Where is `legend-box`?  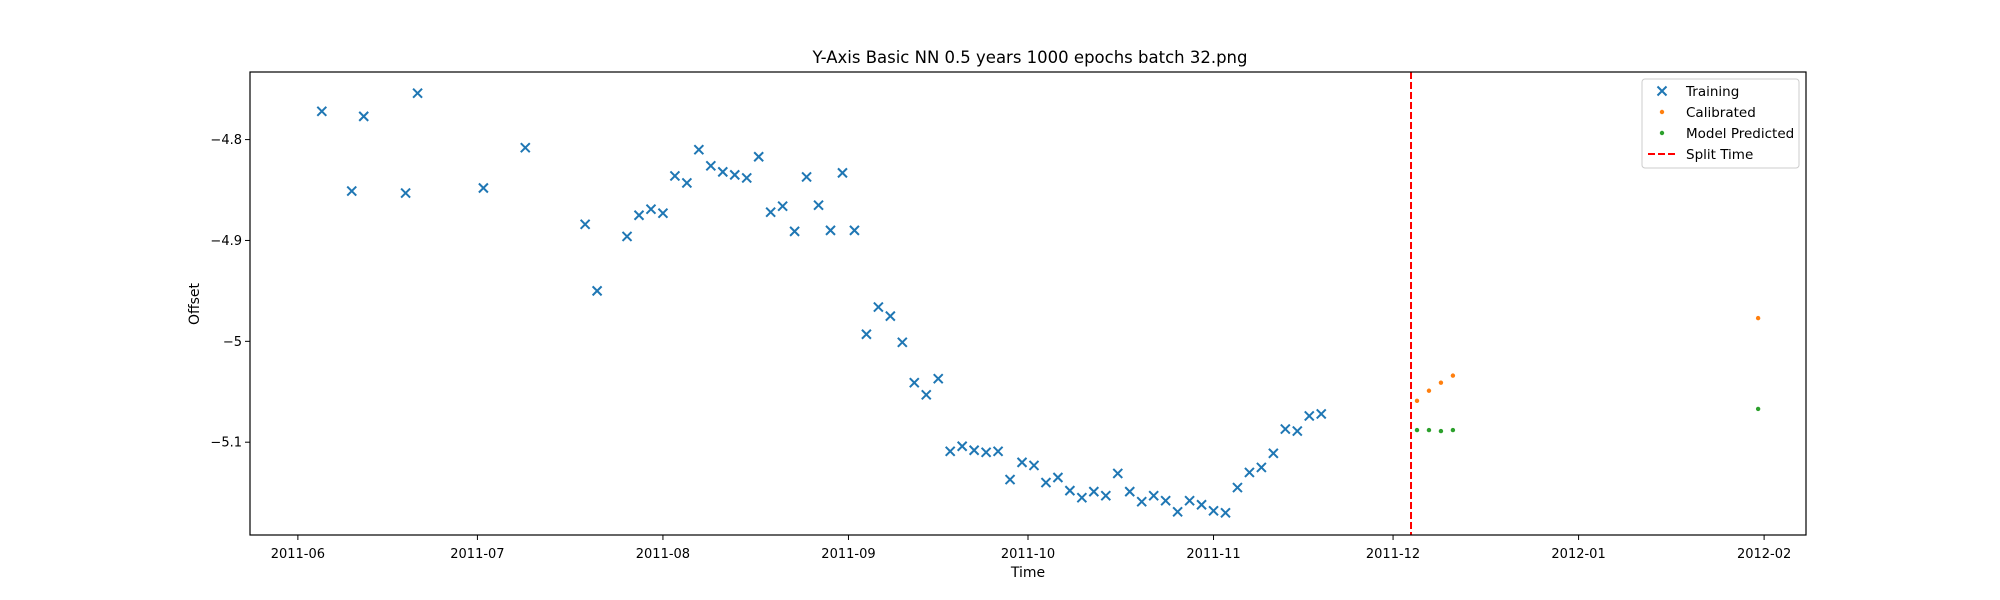 legend-box is located at coordinates (1720, 123).